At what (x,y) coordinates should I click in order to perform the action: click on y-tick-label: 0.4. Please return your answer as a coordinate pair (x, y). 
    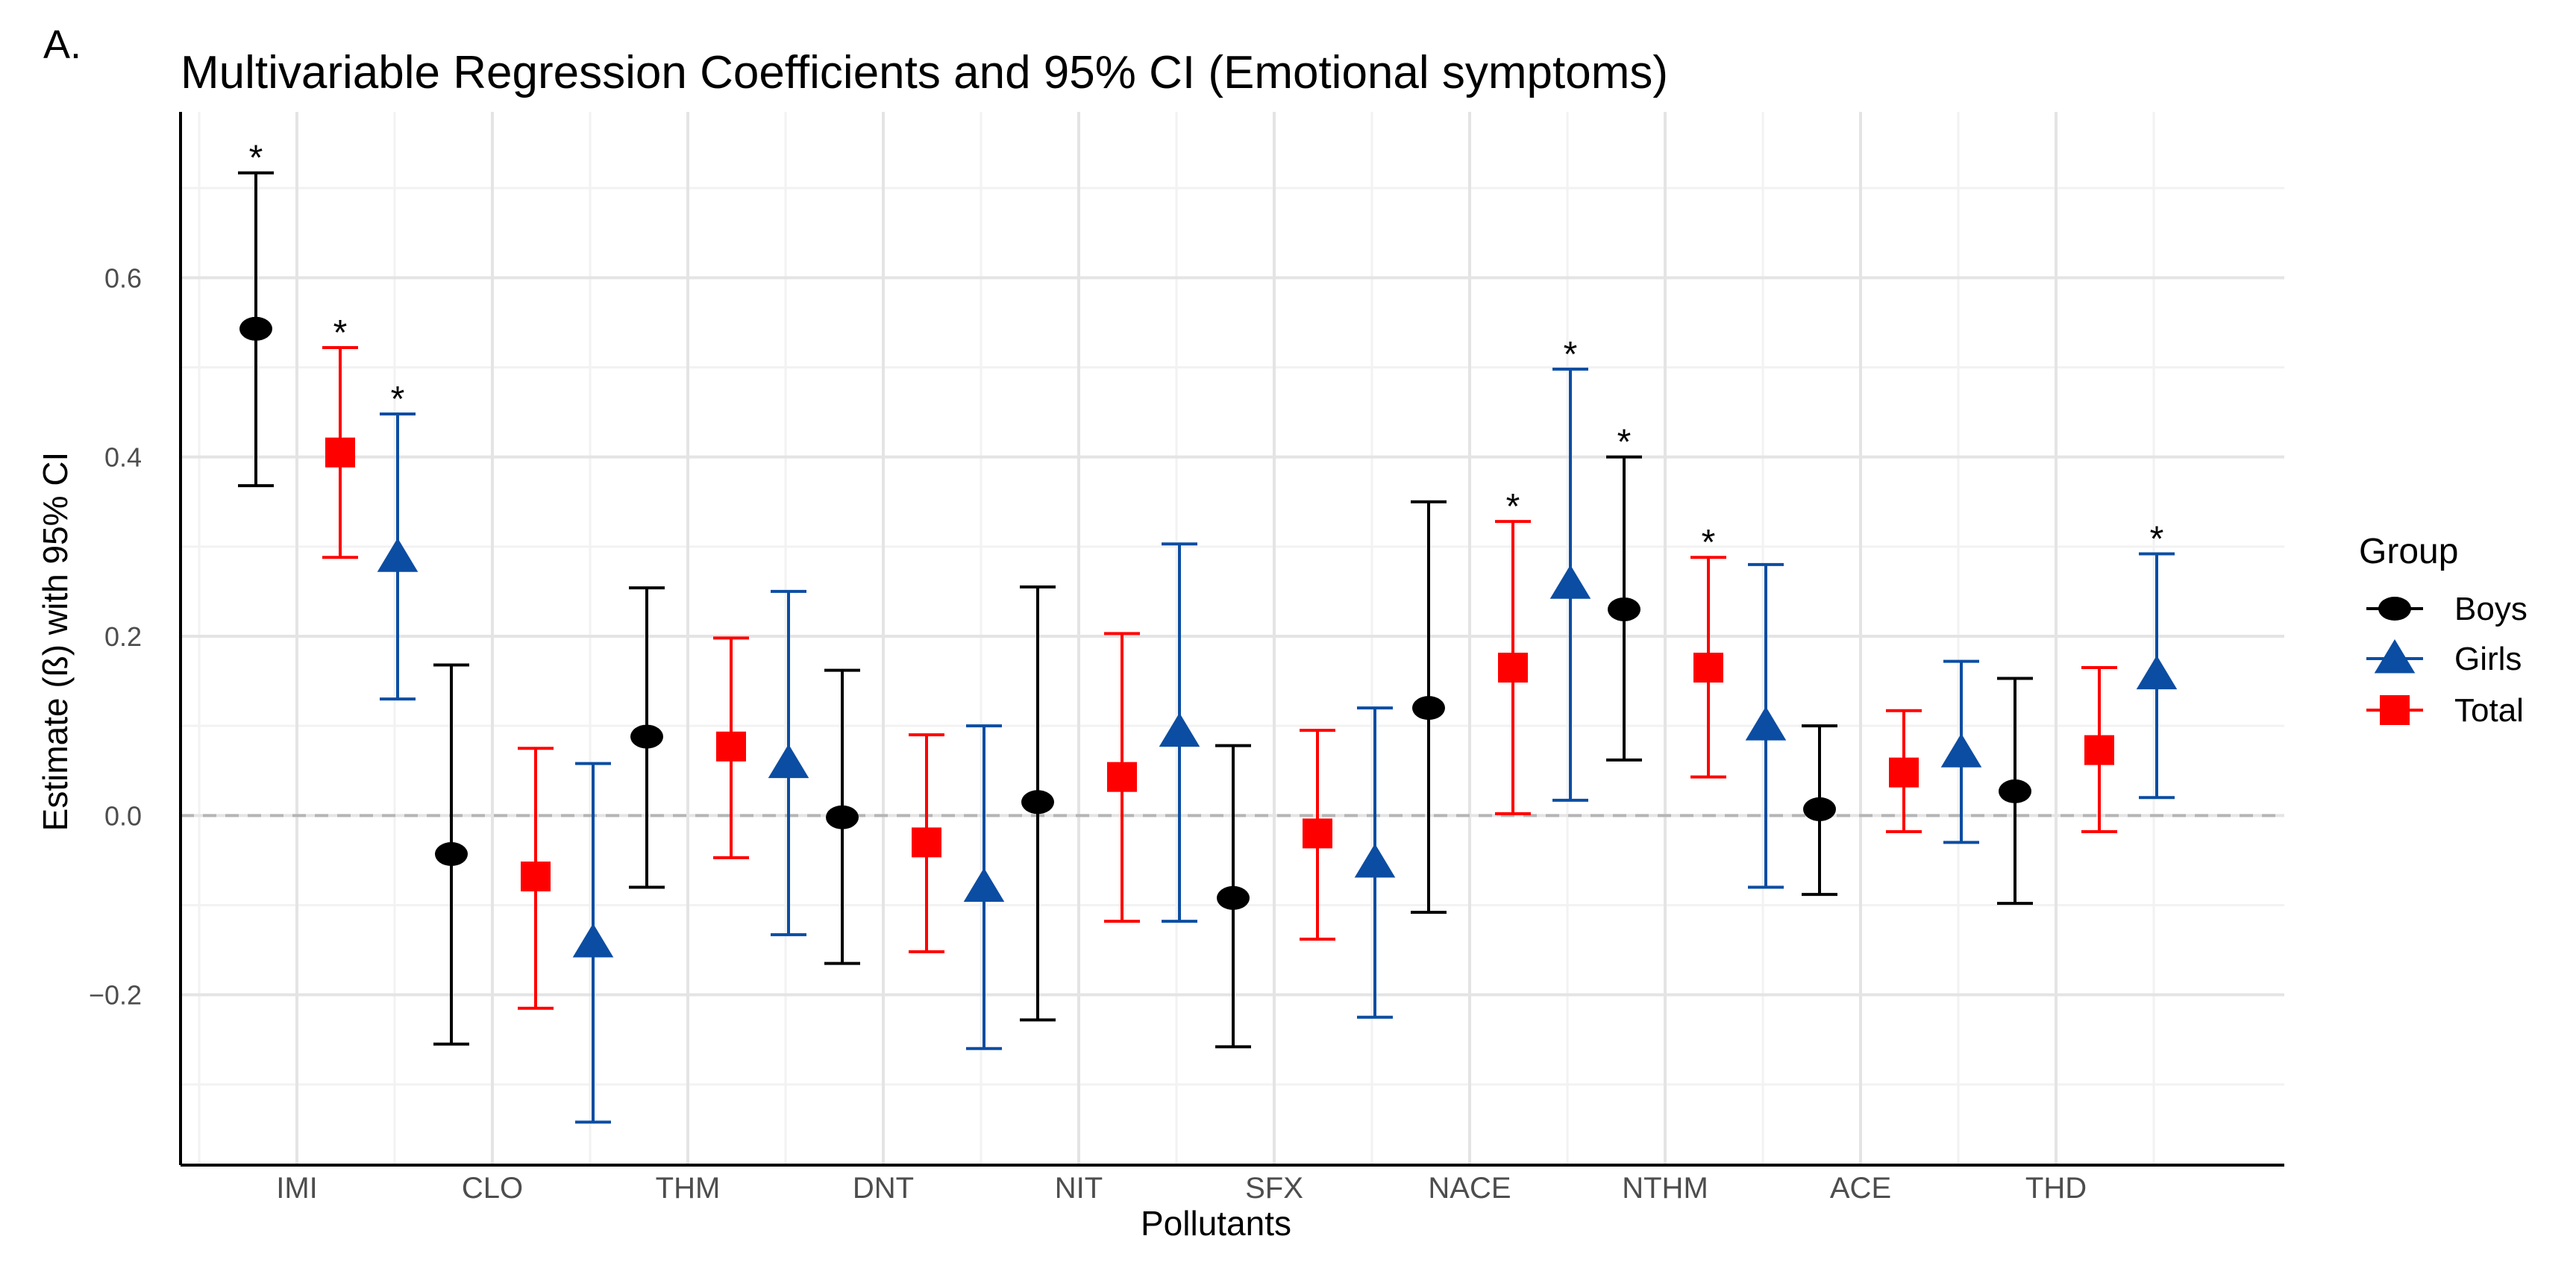
    Looking at the image, I should click on (123, 458).